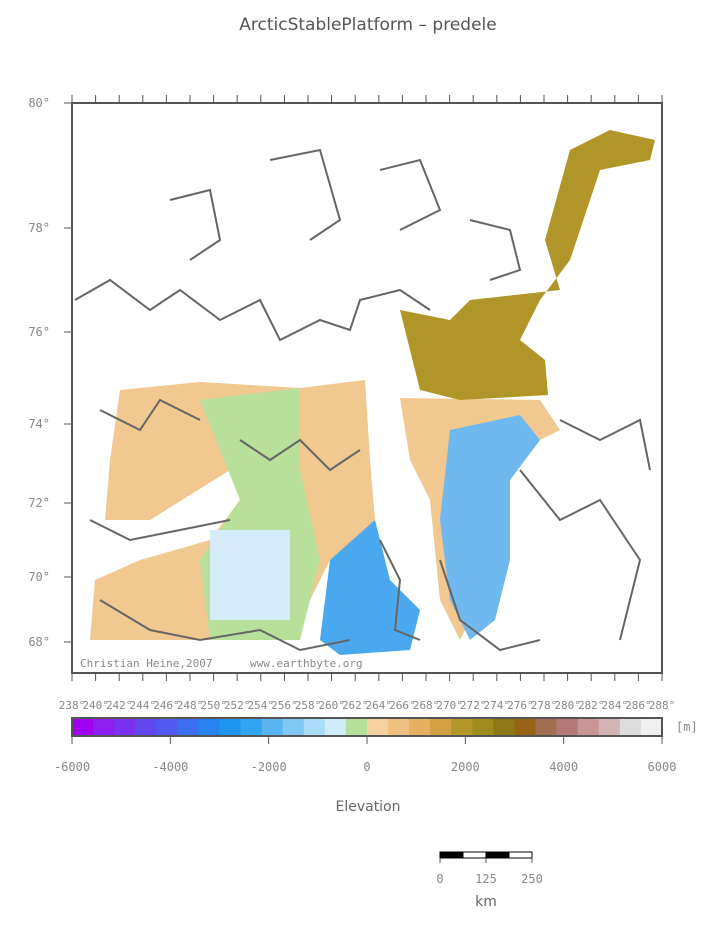  What do you see at coordinates (449, 705) in the screenshot?
I see `lon-label: 270°` at bounding box center [449, 705].